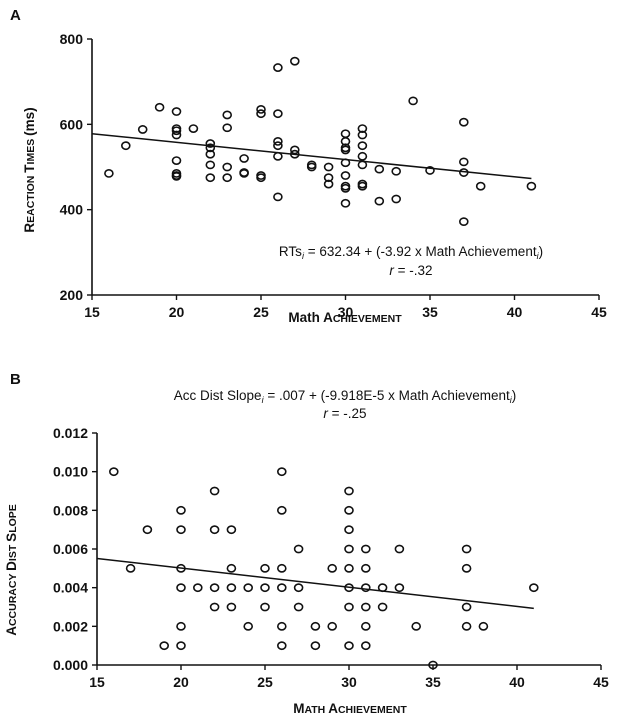 Image resolution: width=638 pixels, height=720 pixels. Describe the element at coordinates (433, 682) in the screenshot. I see `panel-b-x-tick-label: 35` at that location.